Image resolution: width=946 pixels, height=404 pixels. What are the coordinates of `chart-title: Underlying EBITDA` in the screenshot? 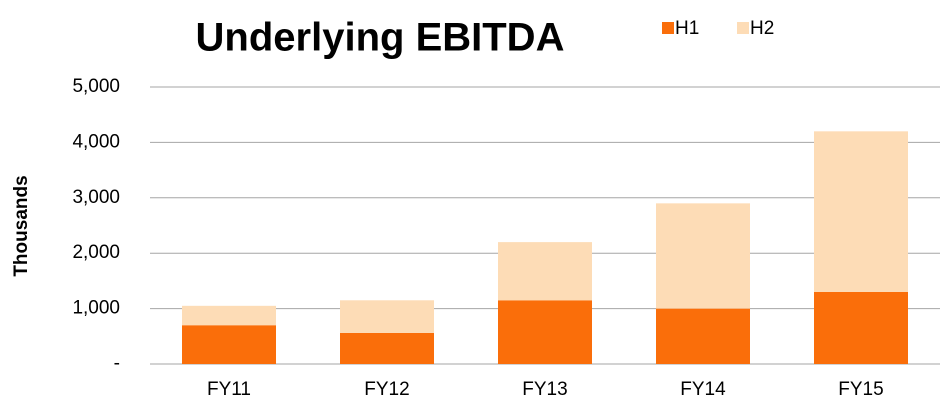 It's located at (380, 38).